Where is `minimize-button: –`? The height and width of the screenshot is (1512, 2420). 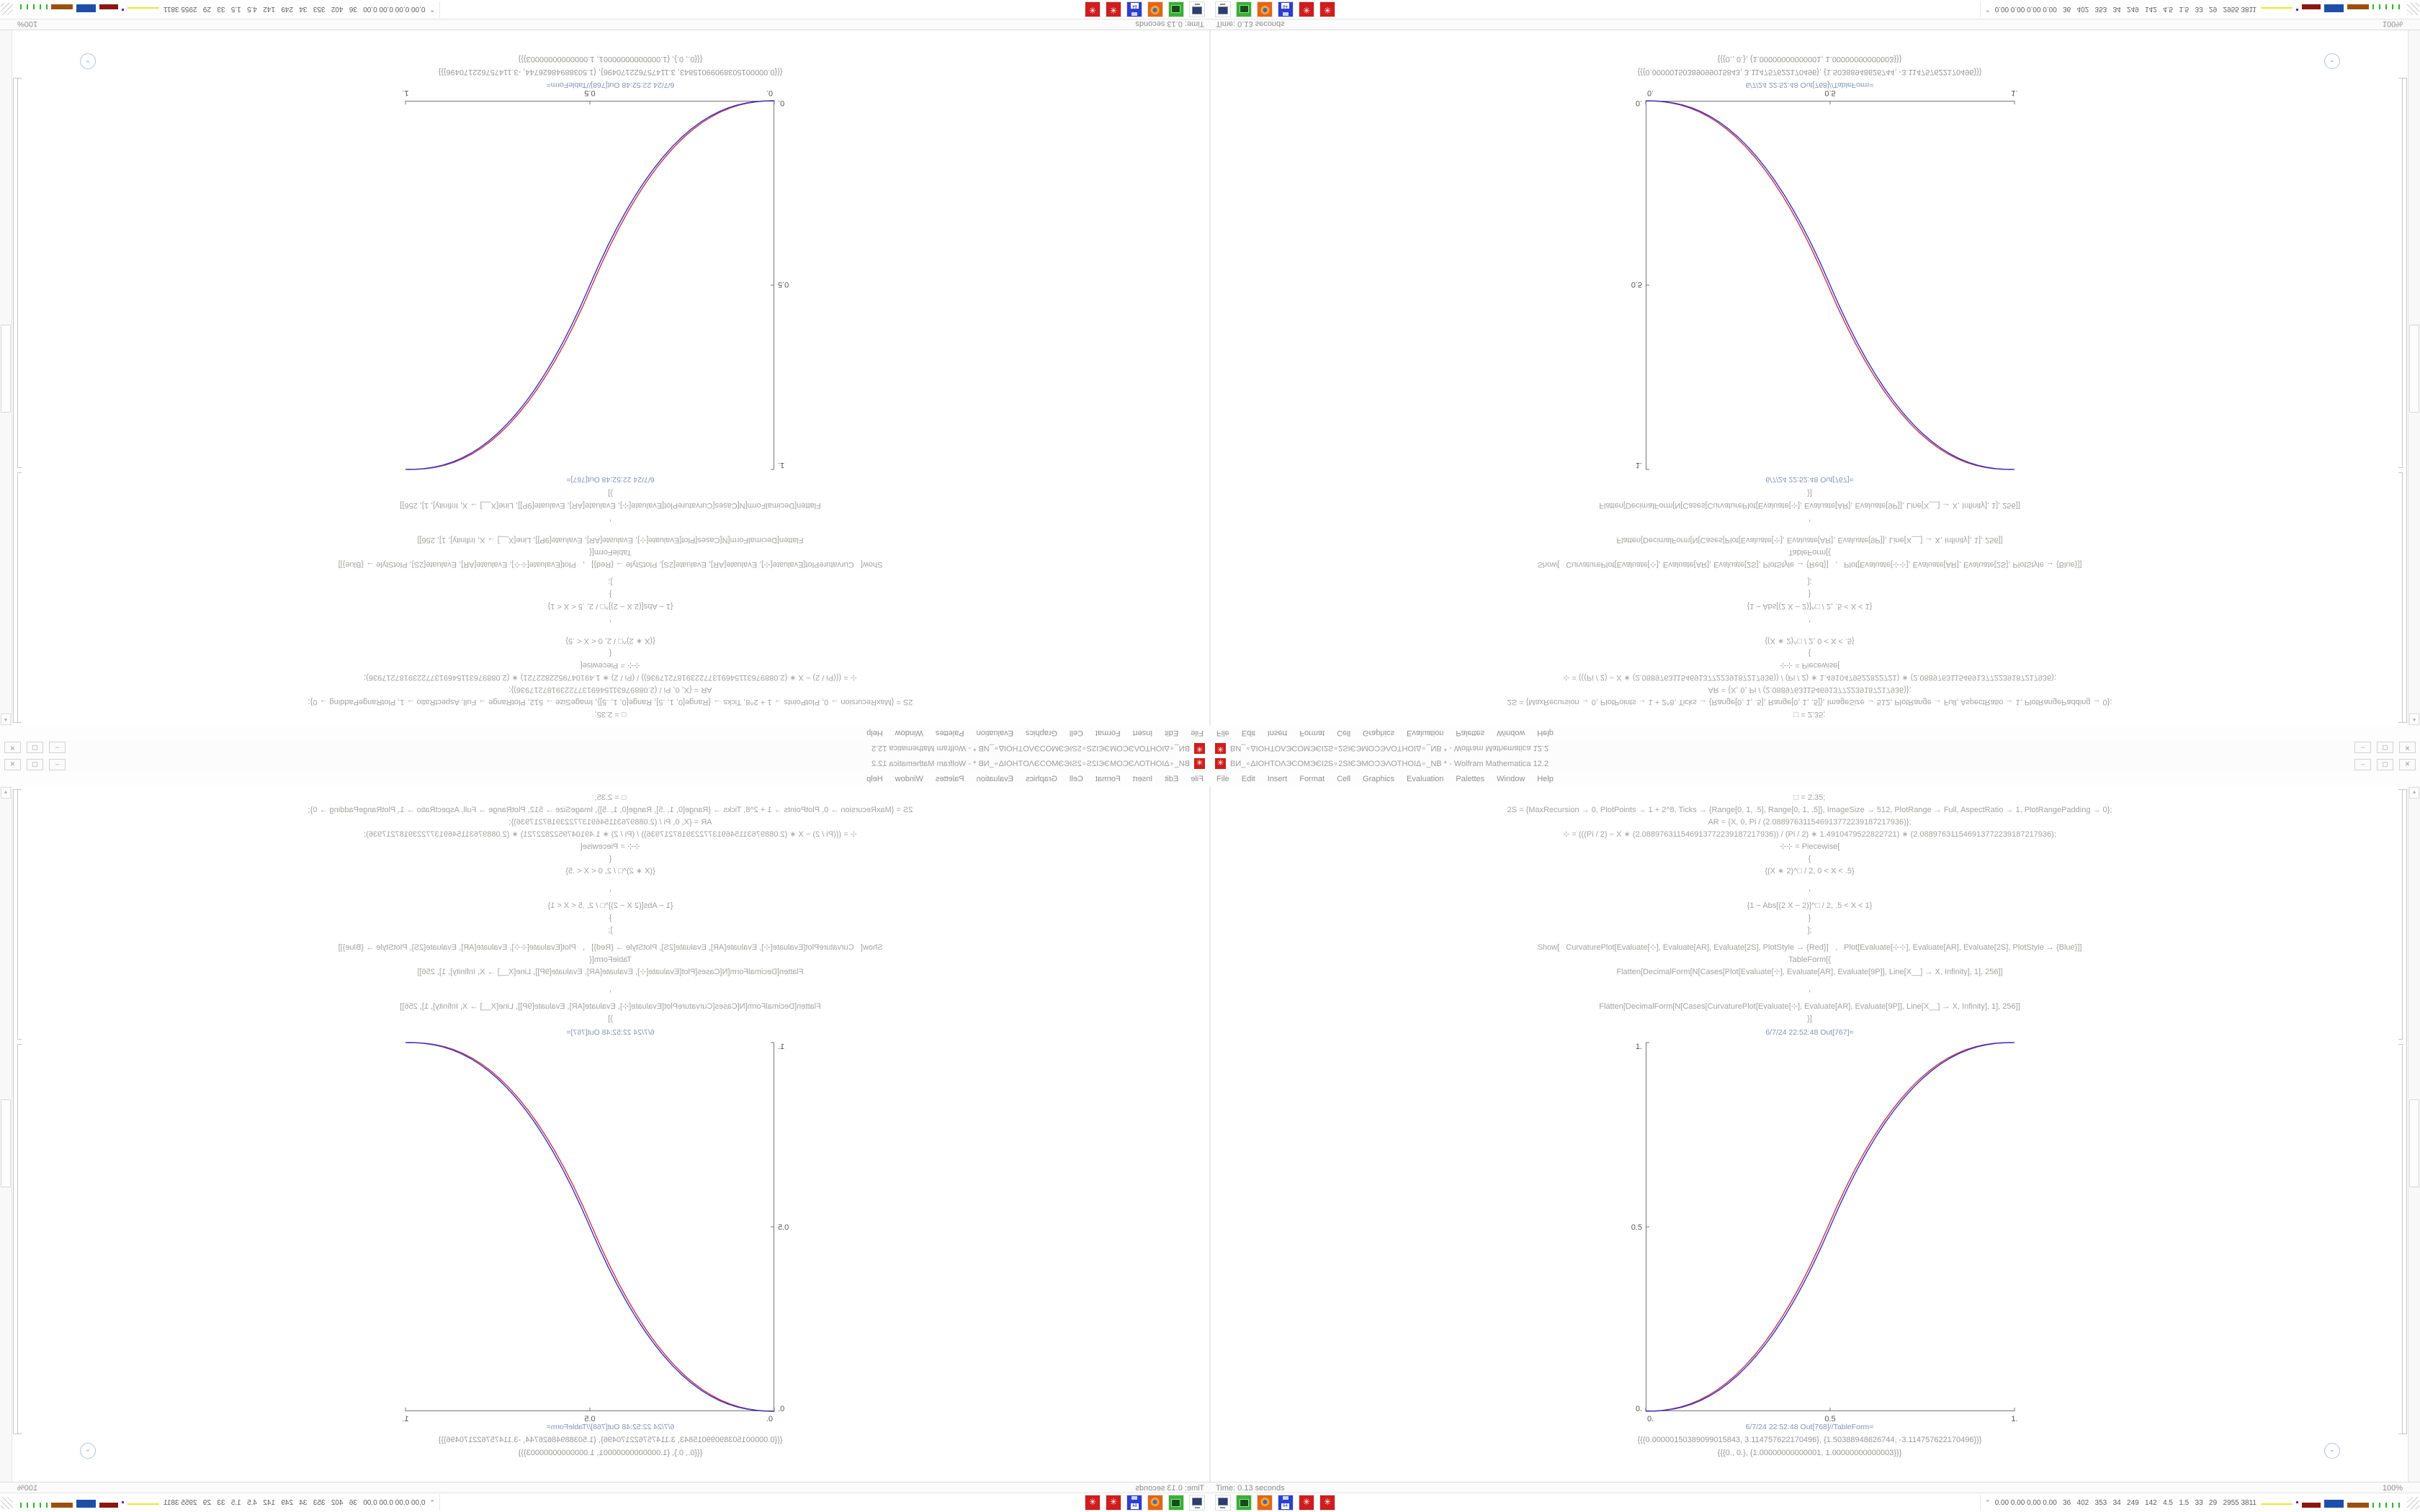
minimize-button: – is located at coordinates (2362, 747).